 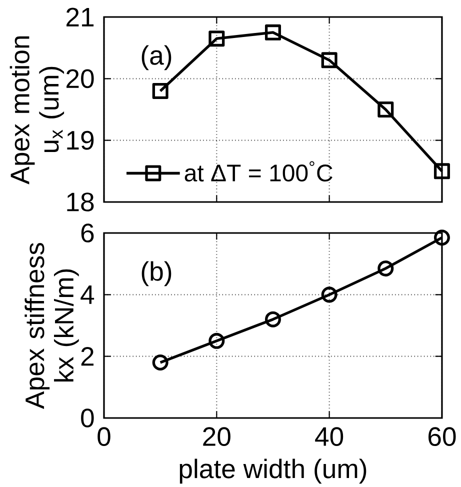 What do you see at coordinates (273, 471) in the screenshot?
I see `x-axis-title: plate width (um)` at bounding box center [273, 471].